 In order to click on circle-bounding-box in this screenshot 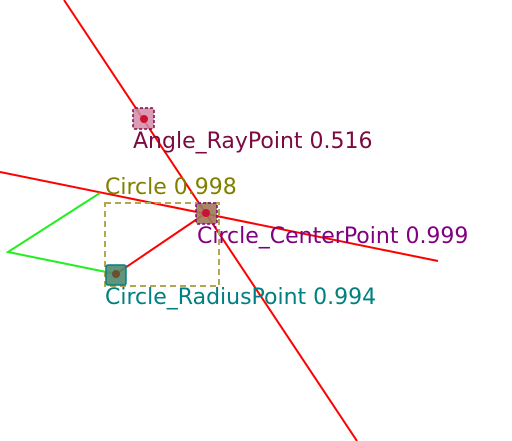, I will do `click(162, 244)`.